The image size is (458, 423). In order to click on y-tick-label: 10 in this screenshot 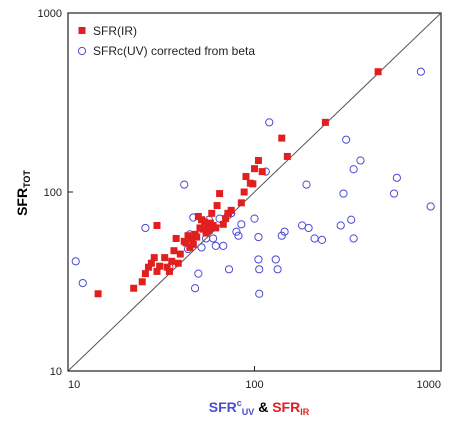, I will do `click(56, 372)`.